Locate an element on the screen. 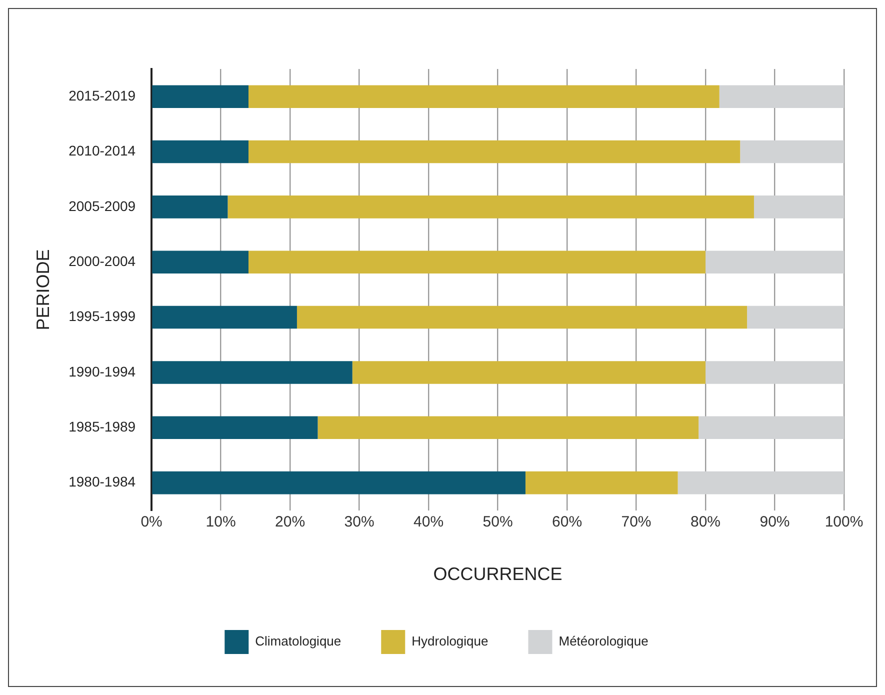 This screenshot has height=695, width=885. y-tick-label: 2010-2014 is located at coordinates (102, 150).